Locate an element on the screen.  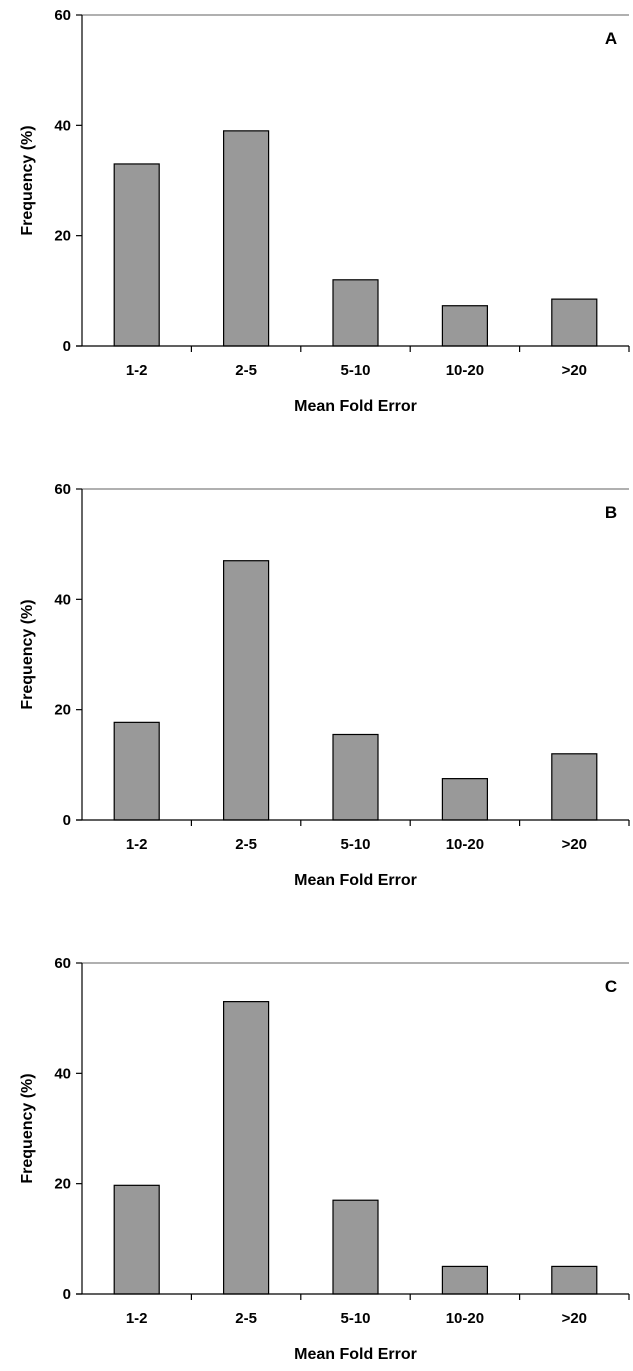
panel-label: A is located at coordinates (611, 38).